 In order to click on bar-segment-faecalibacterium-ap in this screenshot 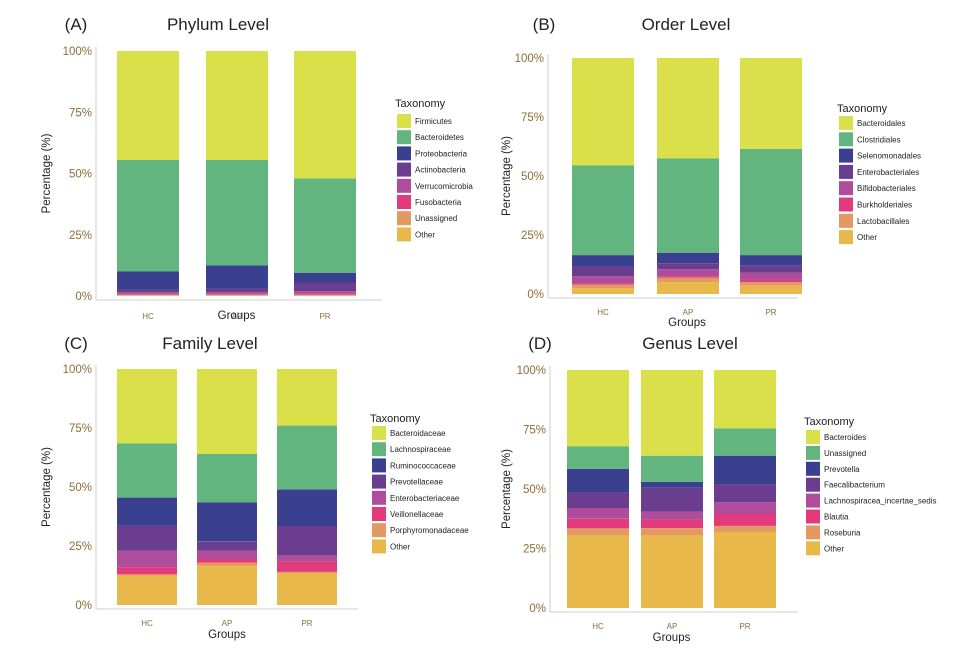, I will do `click(672, 499)`.